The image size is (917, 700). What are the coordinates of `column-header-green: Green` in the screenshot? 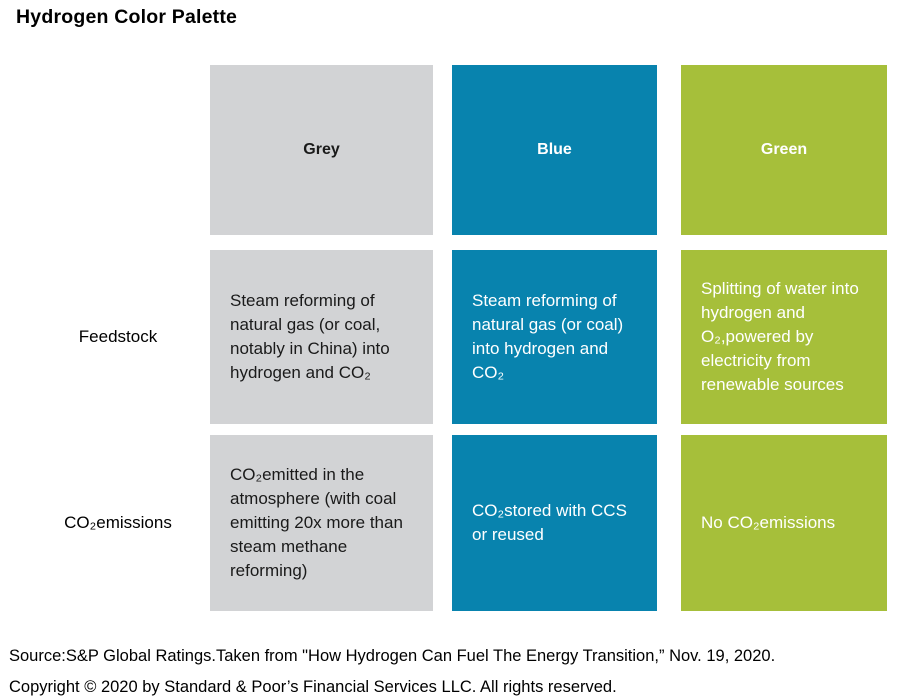 It's located at (784, 150).